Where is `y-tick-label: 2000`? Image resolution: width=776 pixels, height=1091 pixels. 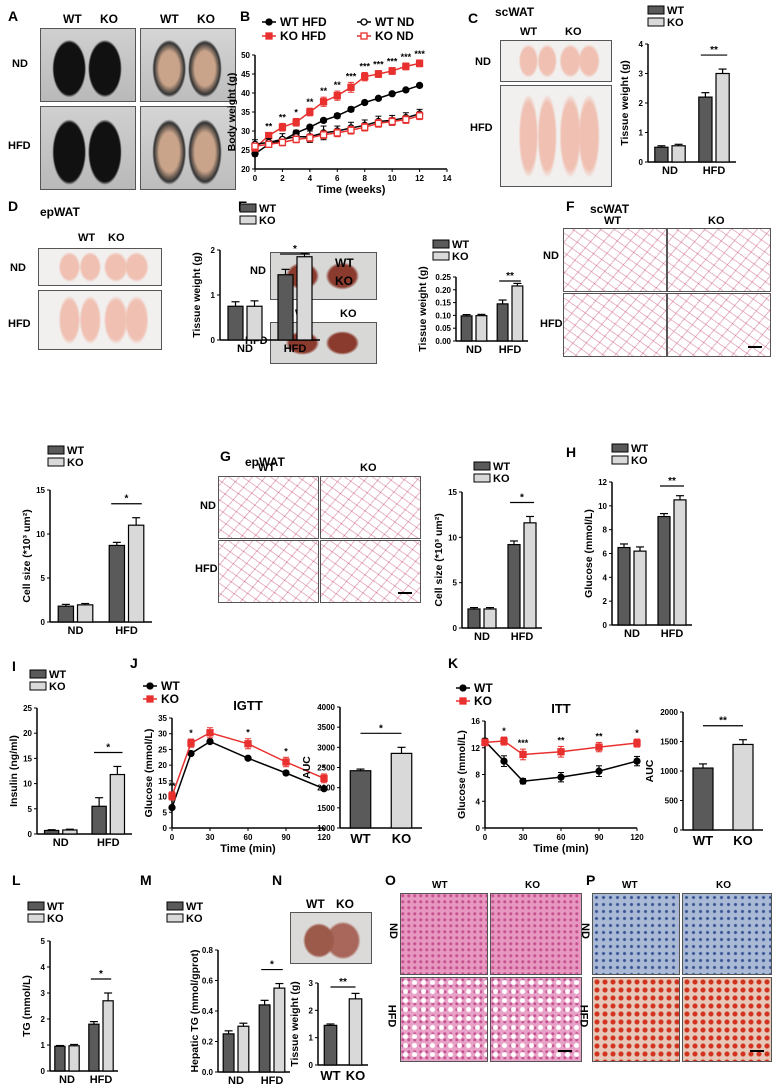 y-tick-label: 2000 is located at coordinates (669, 712).